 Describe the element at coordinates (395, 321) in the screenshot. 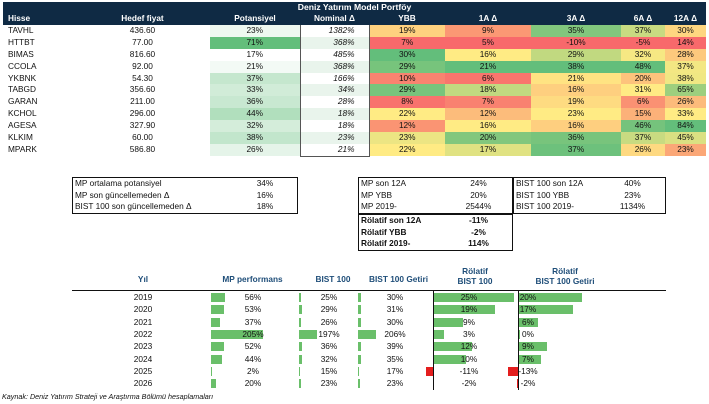

I see `bist100-getiri-value: 30%` at that location.